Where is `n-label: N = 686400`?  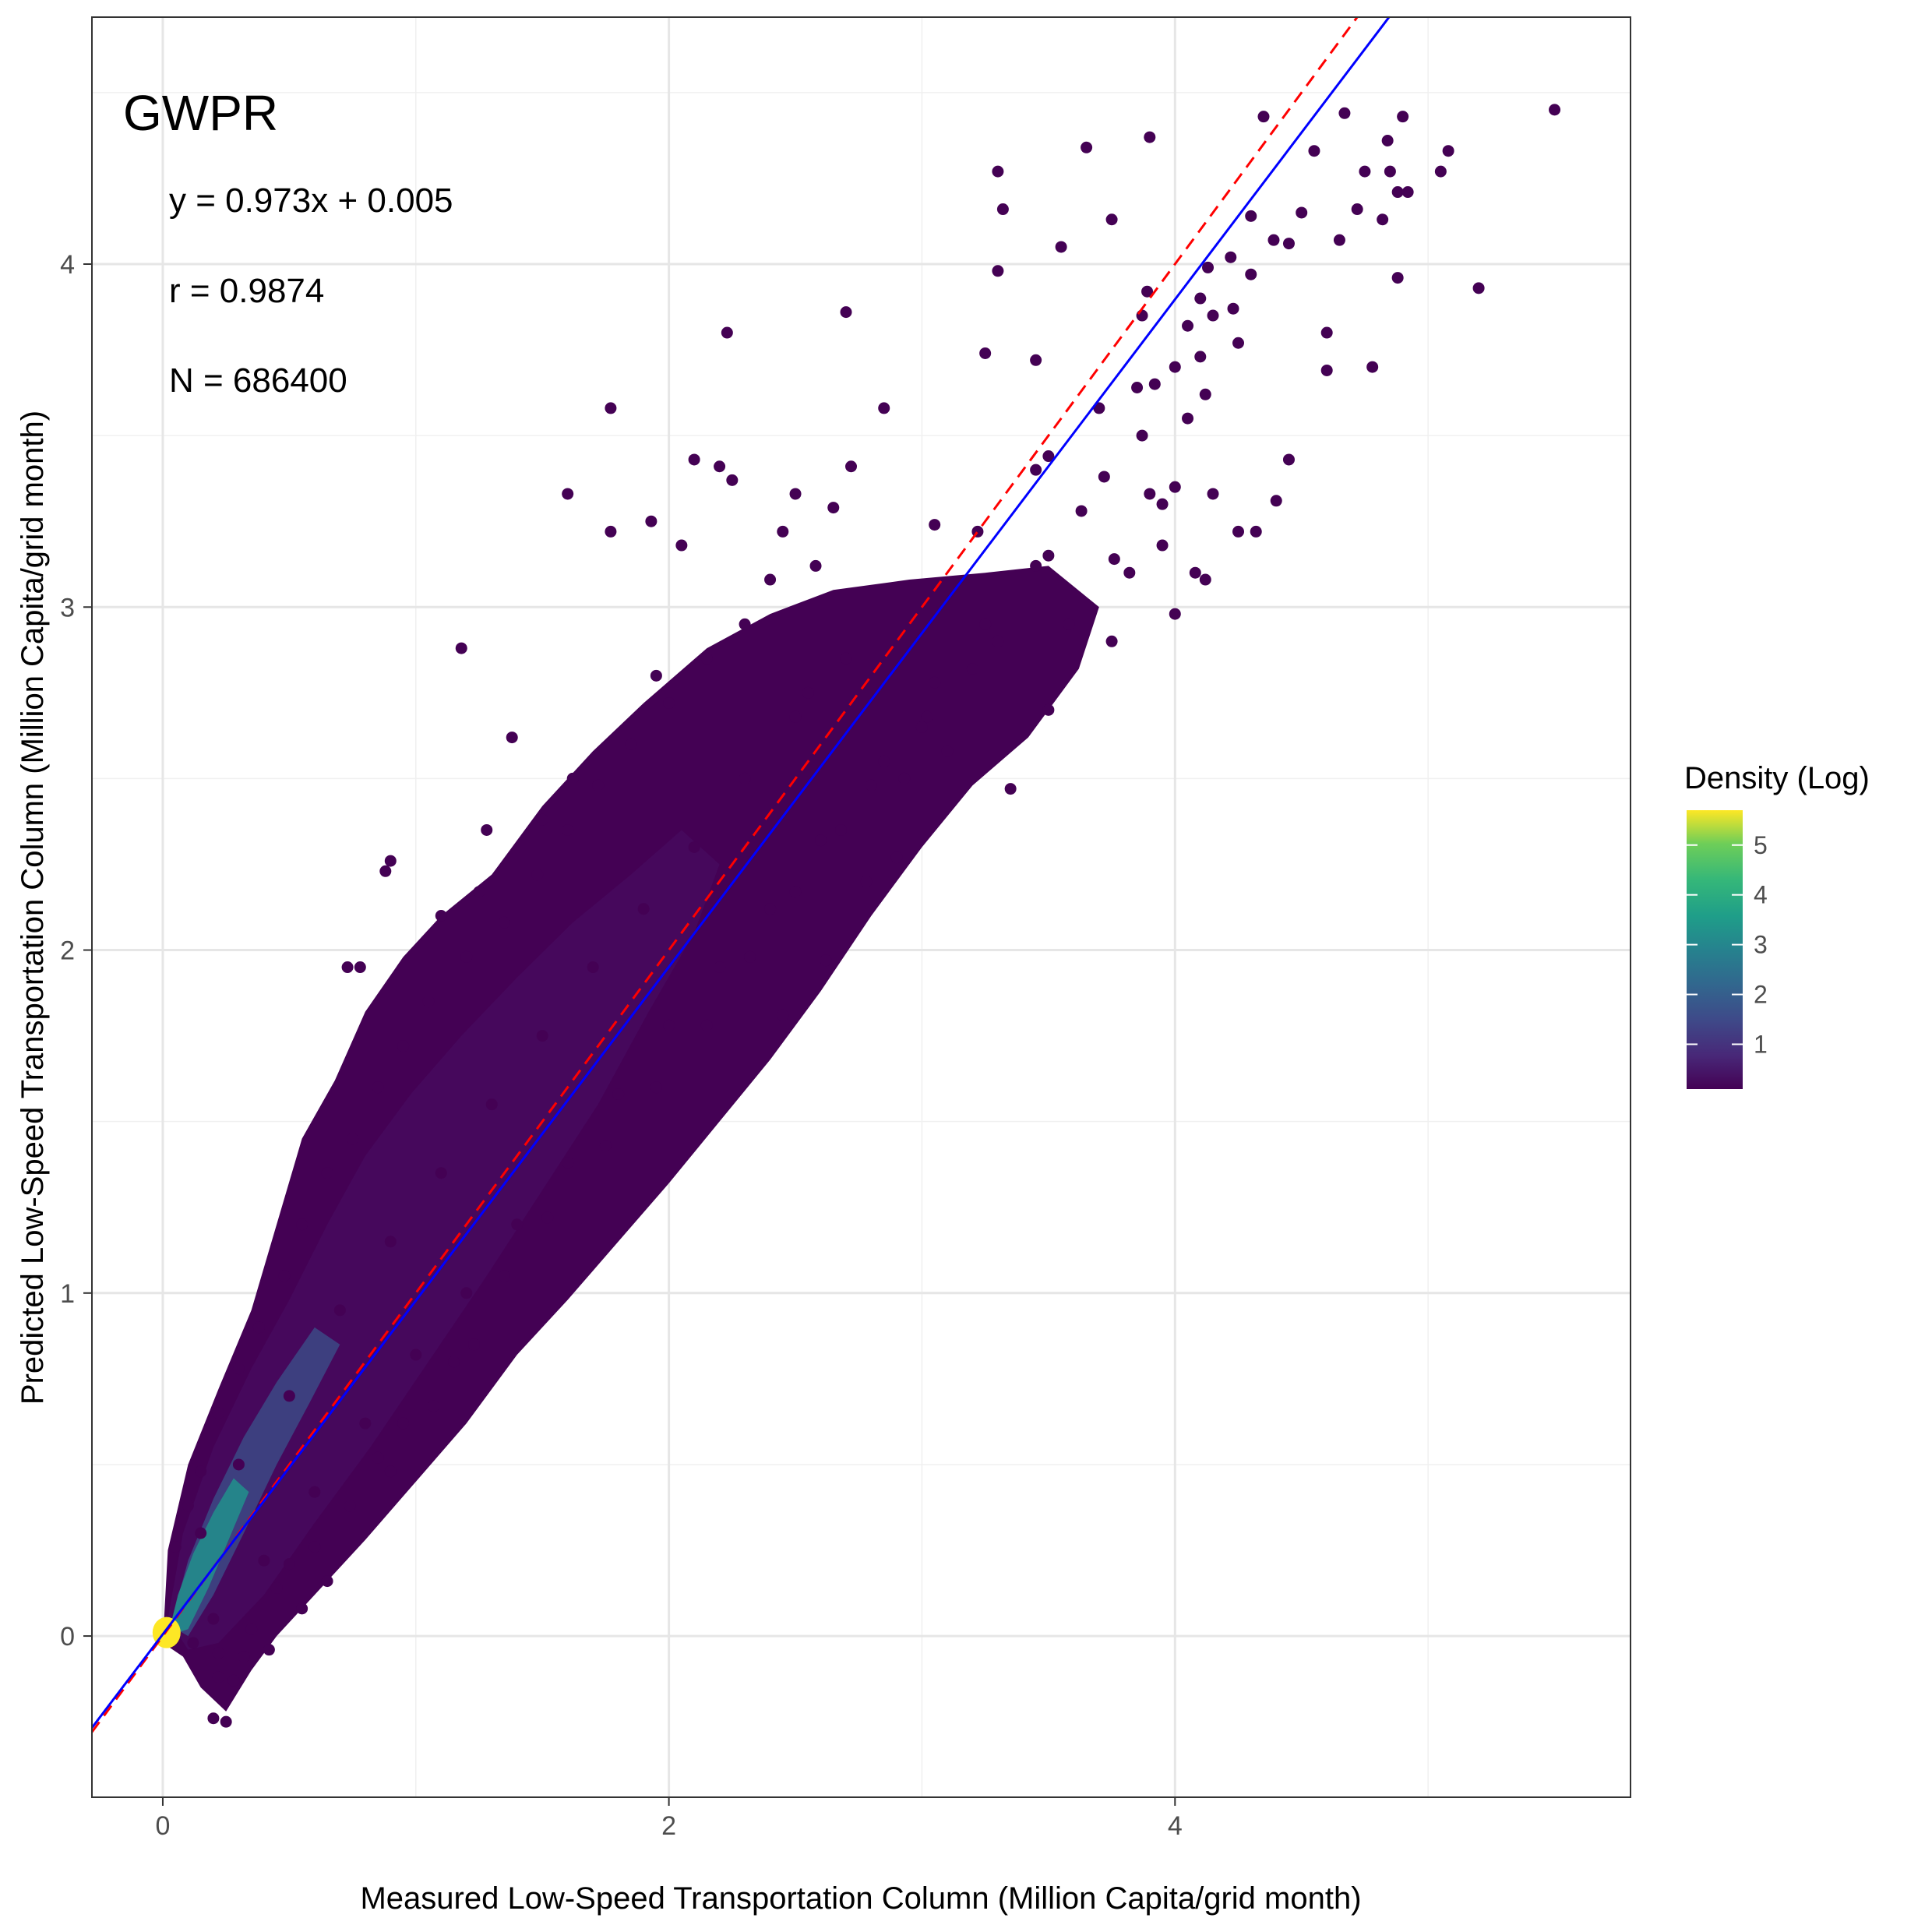 n-label: N = 686400 is located at coordinates (258, 381).